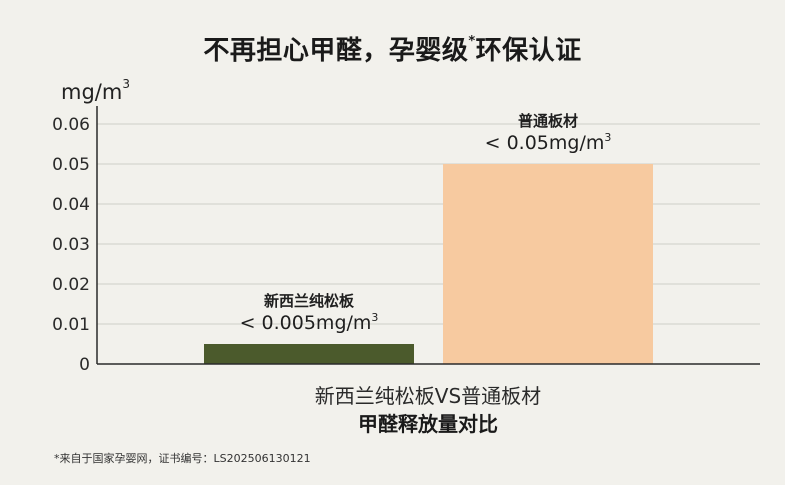 This screenshot has width=785, height=485. I want to click on x-axis-label-line-1: 新西兰纯松板VS普通板材, so click(428, 396).